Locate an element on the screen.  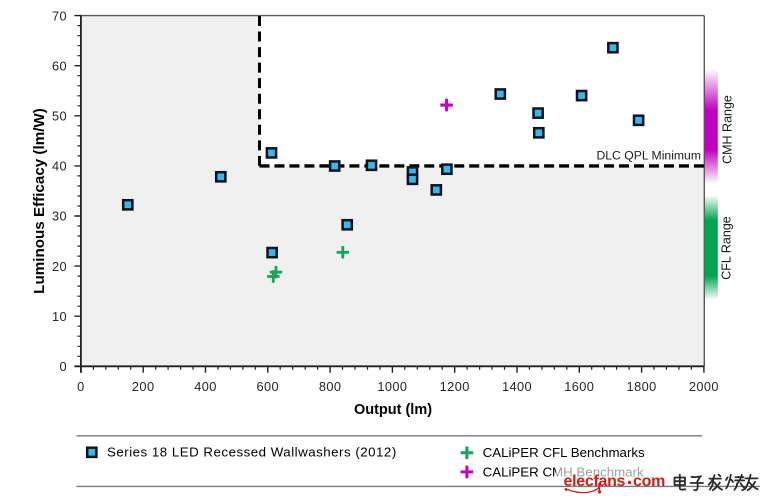
svg-text: 400 is located at coordinates (205, 386).